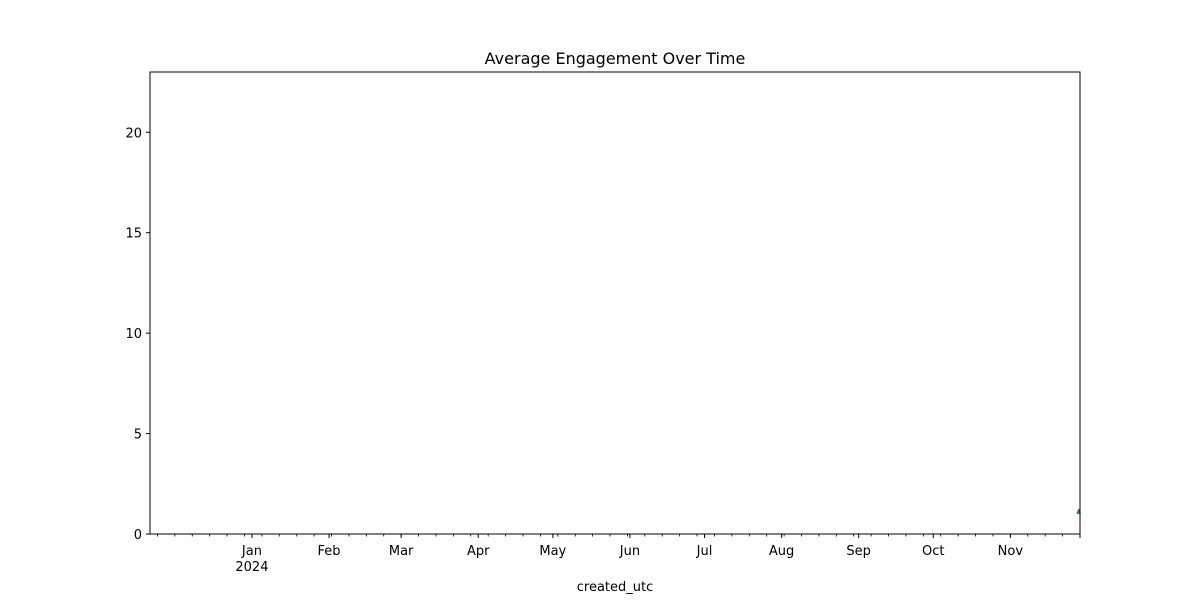 This screenshot has height=604, width=1200. I want to click on x-tick-label: Jun, so click(629, 551).